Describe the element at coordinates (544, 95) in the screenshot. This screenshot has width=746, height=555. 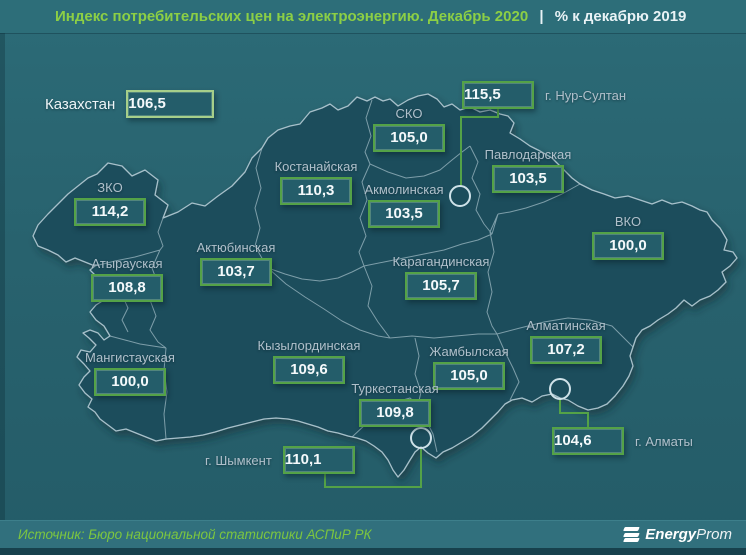
I see `callout-nur-sultan: 115,5 г. Нур-Султан` at that location.